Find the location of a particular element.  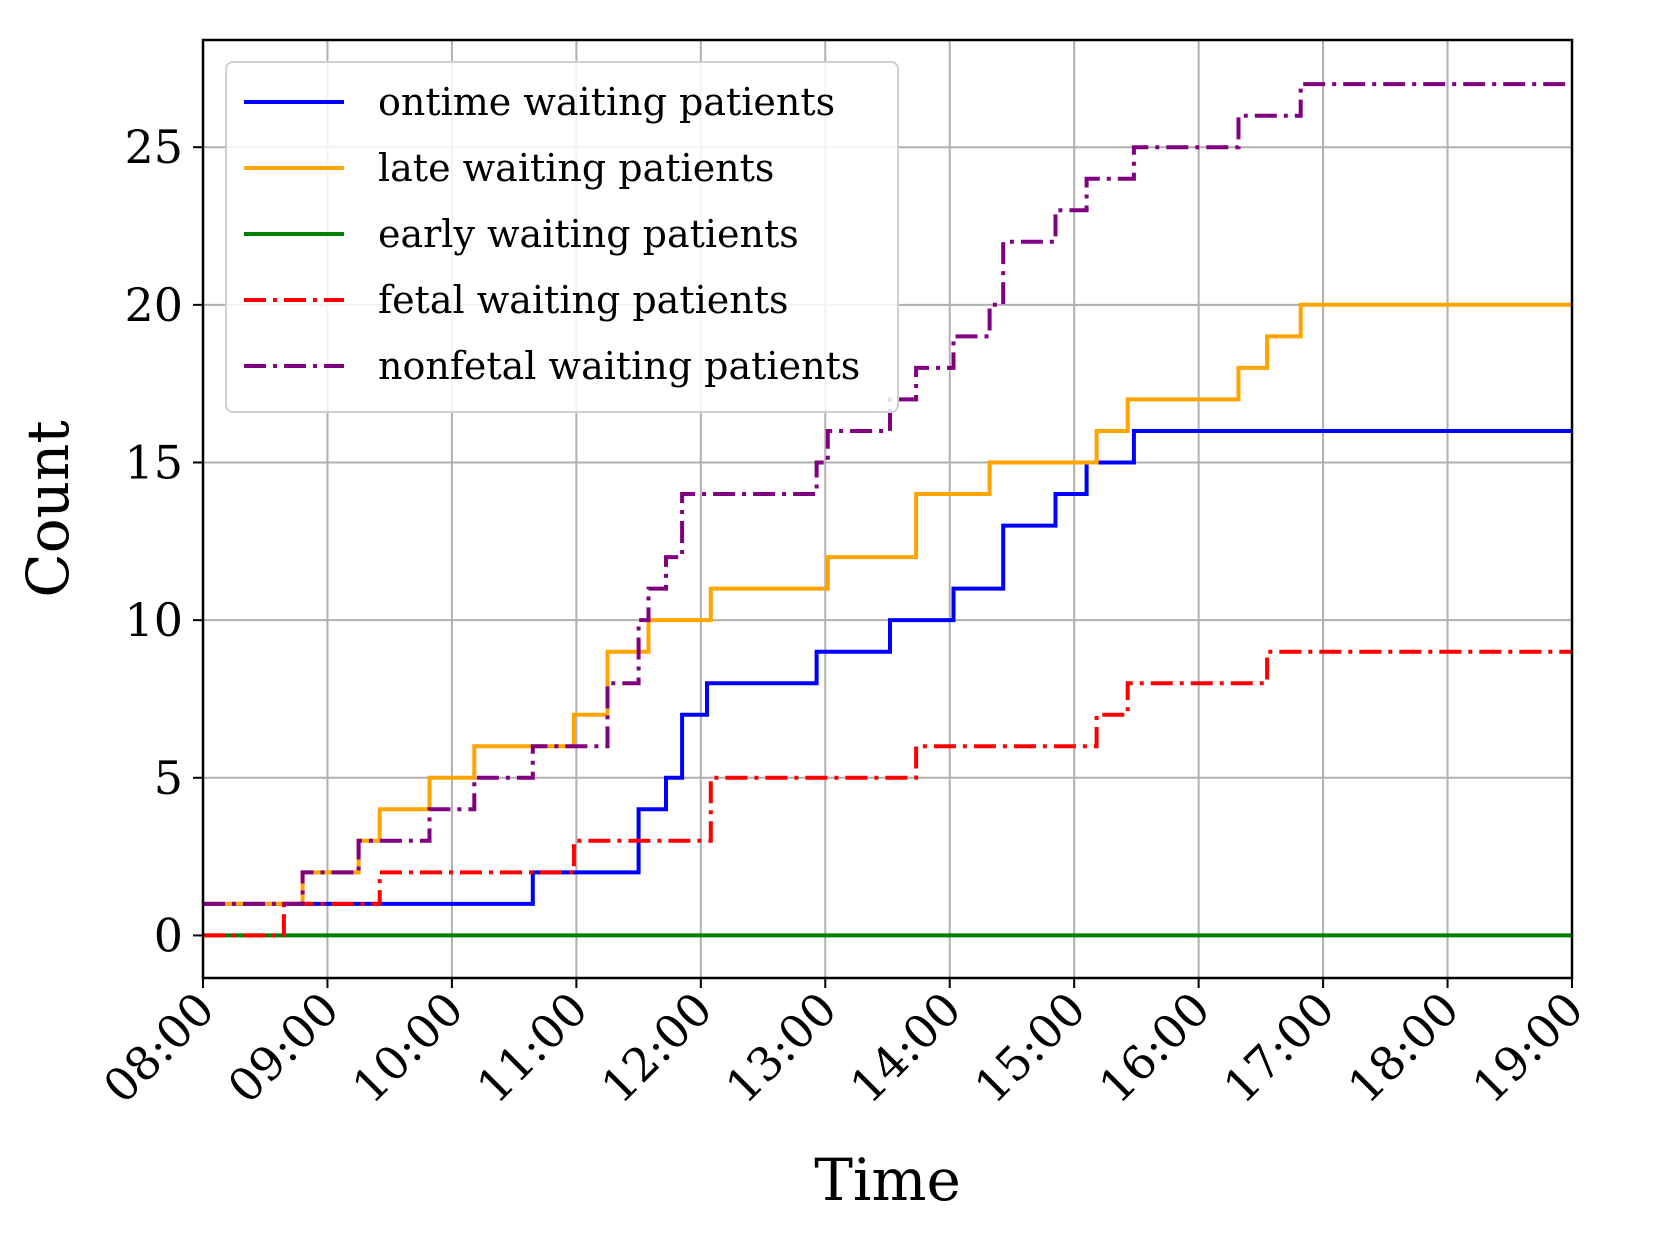

x-tick-label: 16:00 is located at coordinates (1154, 1048).